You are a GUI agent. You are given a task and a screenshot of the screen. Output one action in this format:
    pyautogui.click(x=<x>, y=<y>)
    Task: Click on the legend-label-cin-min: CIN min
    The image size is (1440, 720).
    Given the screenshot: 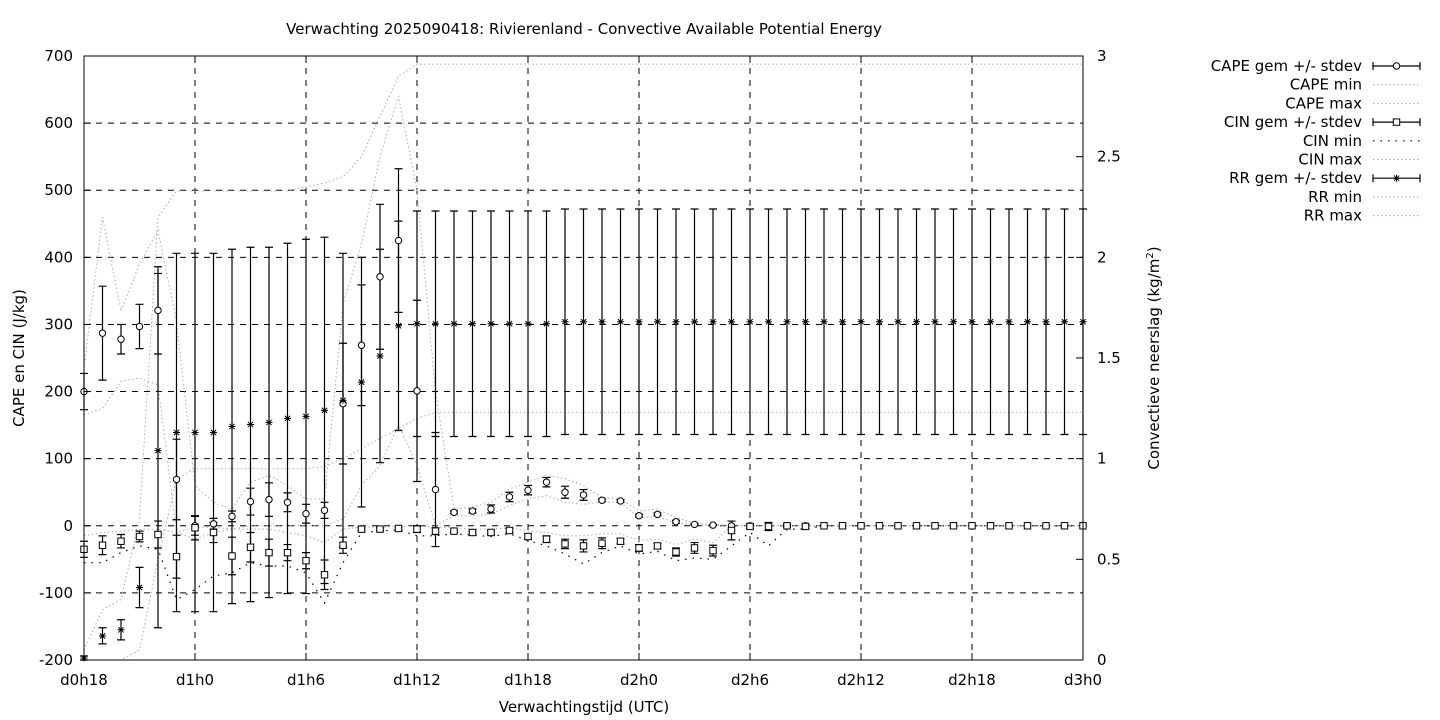 What is the action you would take?
    pyautogui.click(x=1332, y=141)
    